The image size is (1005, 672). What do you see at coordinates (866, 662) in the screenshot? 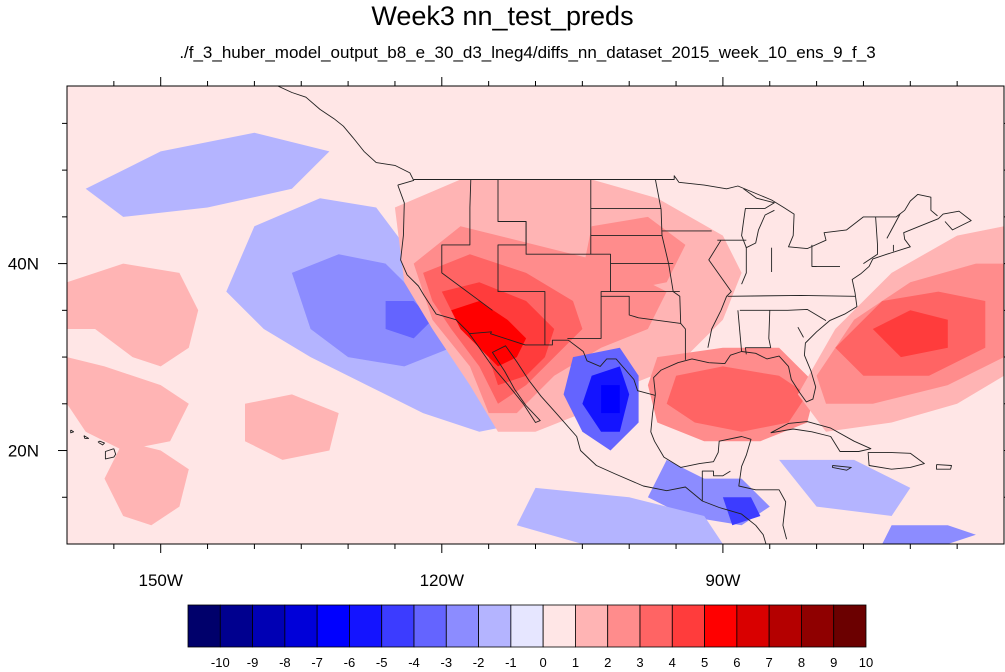
I see `colorbar-label: 10` at bounding box center [866, 662].